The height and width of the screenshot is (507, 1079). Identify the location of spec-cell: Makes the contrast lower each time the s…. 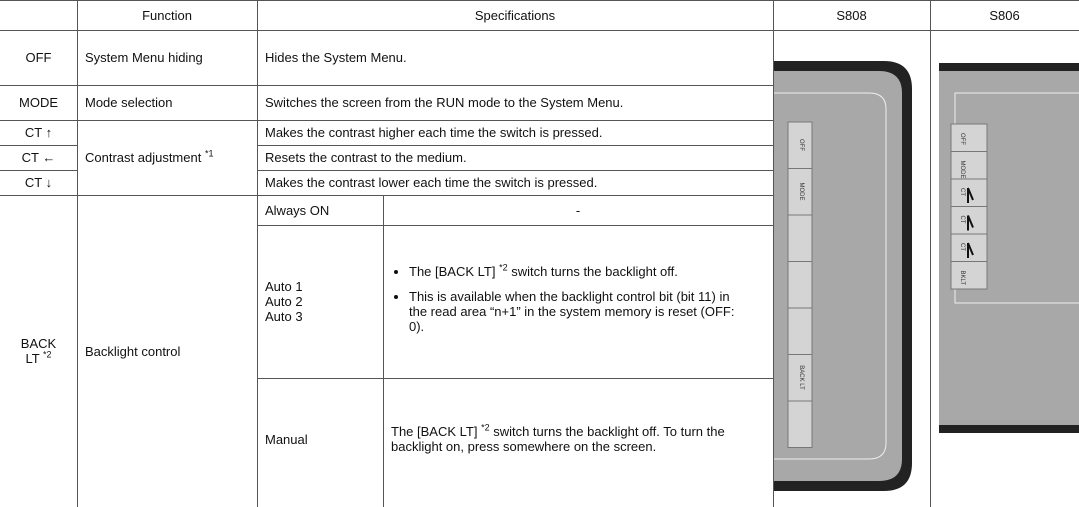
(431, 182).